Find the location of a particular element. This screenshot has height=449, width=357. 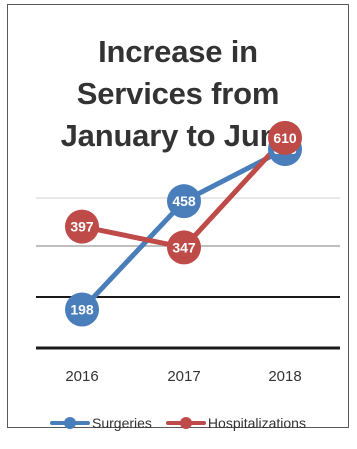

data-point-hospitalizations-2016: 397 is located at coordinates (82, 226).